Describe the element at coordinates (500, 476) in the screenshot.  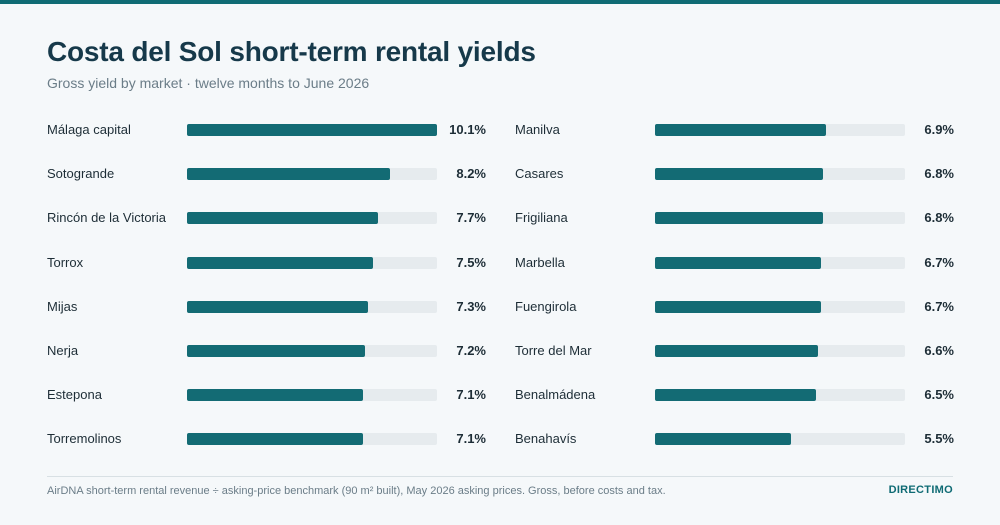
I see `footer-divider` at that location.